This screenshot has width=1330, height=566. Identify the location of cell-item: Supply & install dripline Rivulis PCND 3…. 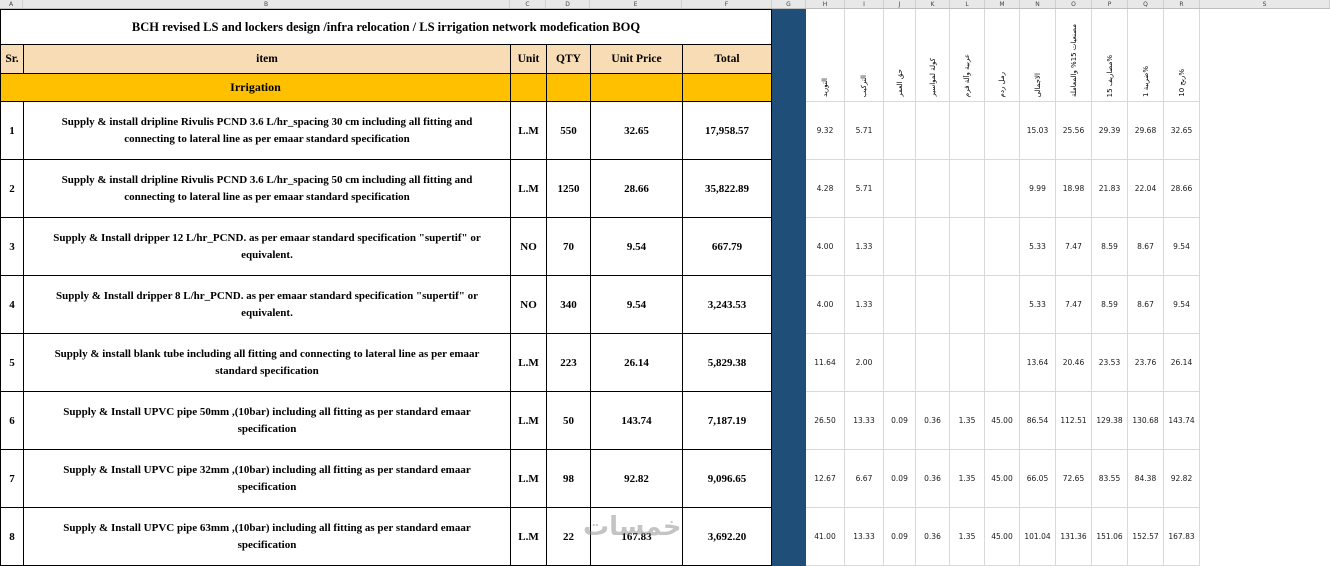
(267, 131).